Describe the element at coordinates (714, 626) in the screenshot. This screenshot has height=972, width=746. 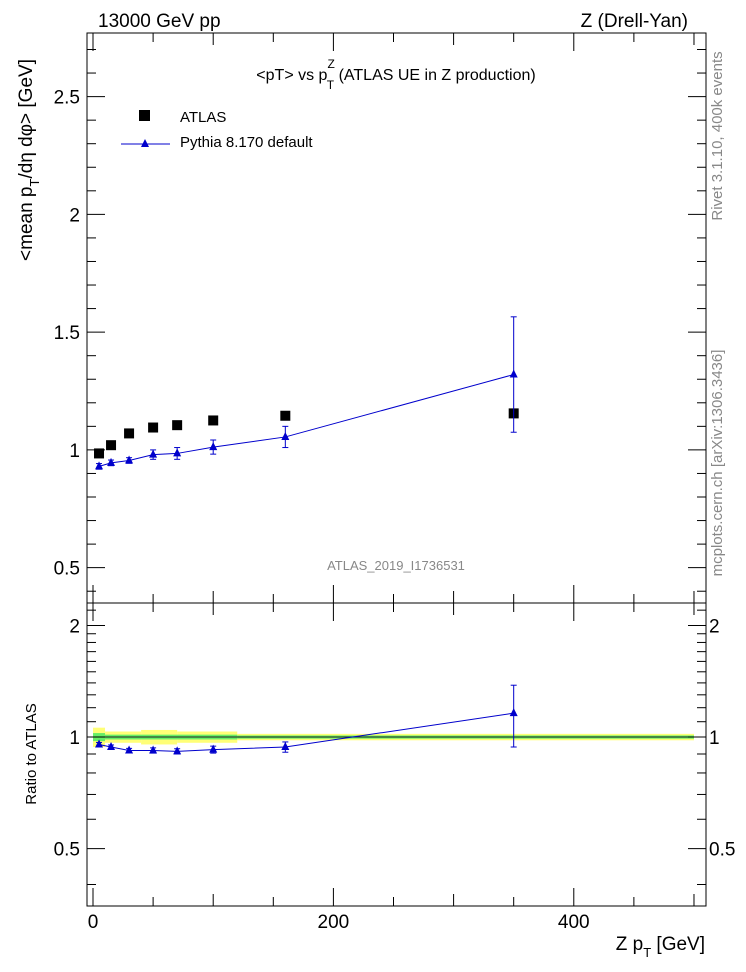
I see `ratio-y-tick-label-right: 2` at that location.